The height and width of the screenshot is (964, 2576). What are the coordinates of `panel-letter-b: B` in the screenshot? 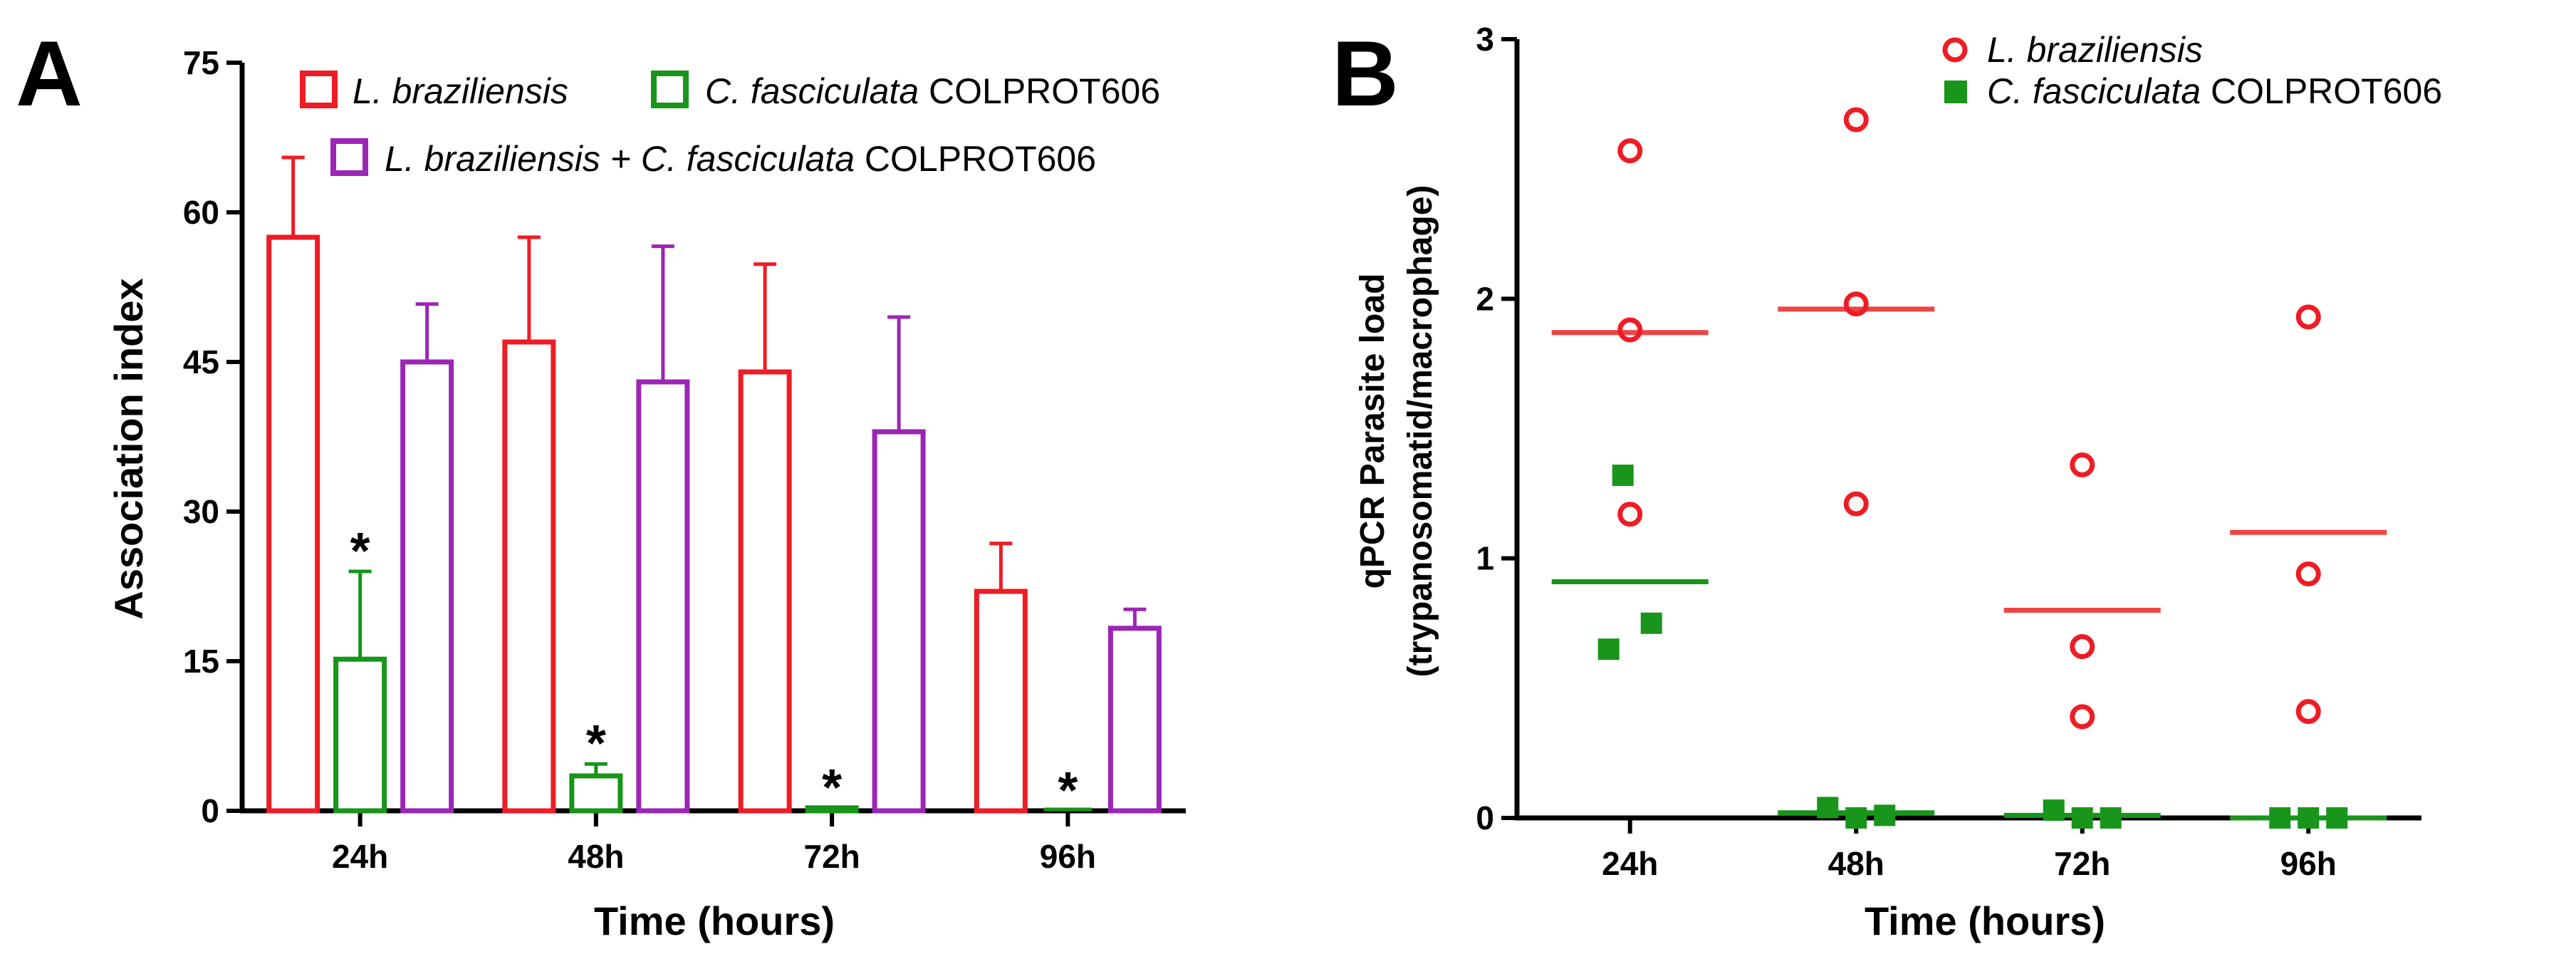 It's located at (1365, 73).